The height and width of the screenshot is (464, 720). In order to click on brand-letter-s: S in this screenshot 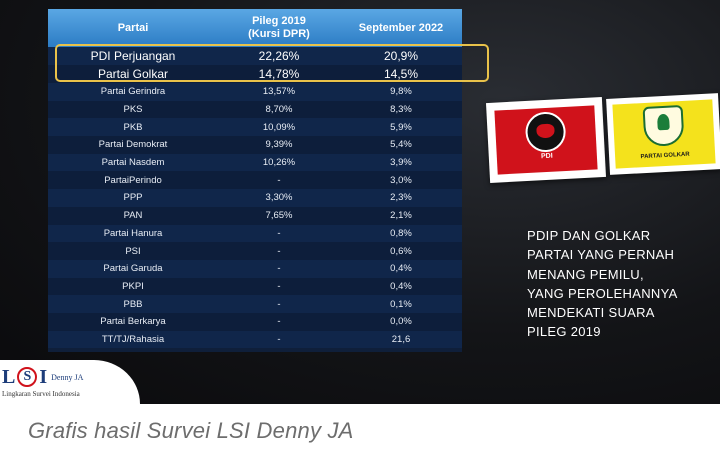, I will do `click(27, 377)`.